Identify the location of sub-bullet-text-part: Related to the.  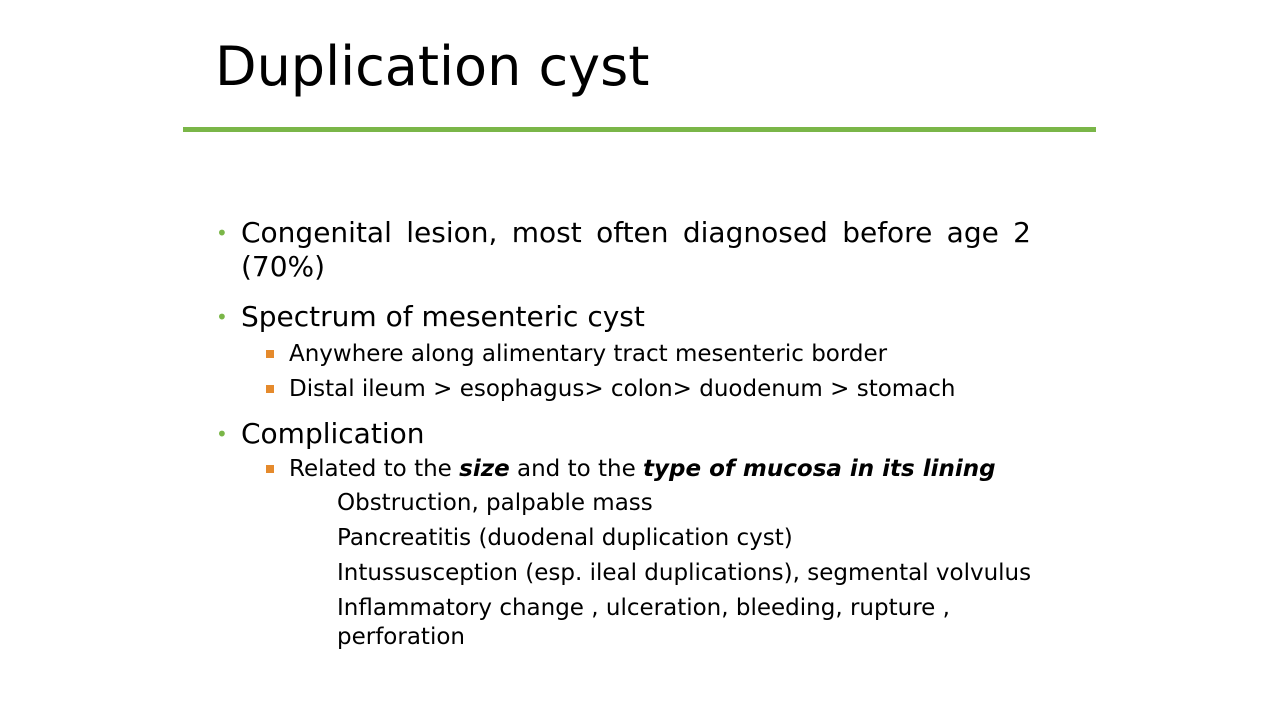
(374, 469).